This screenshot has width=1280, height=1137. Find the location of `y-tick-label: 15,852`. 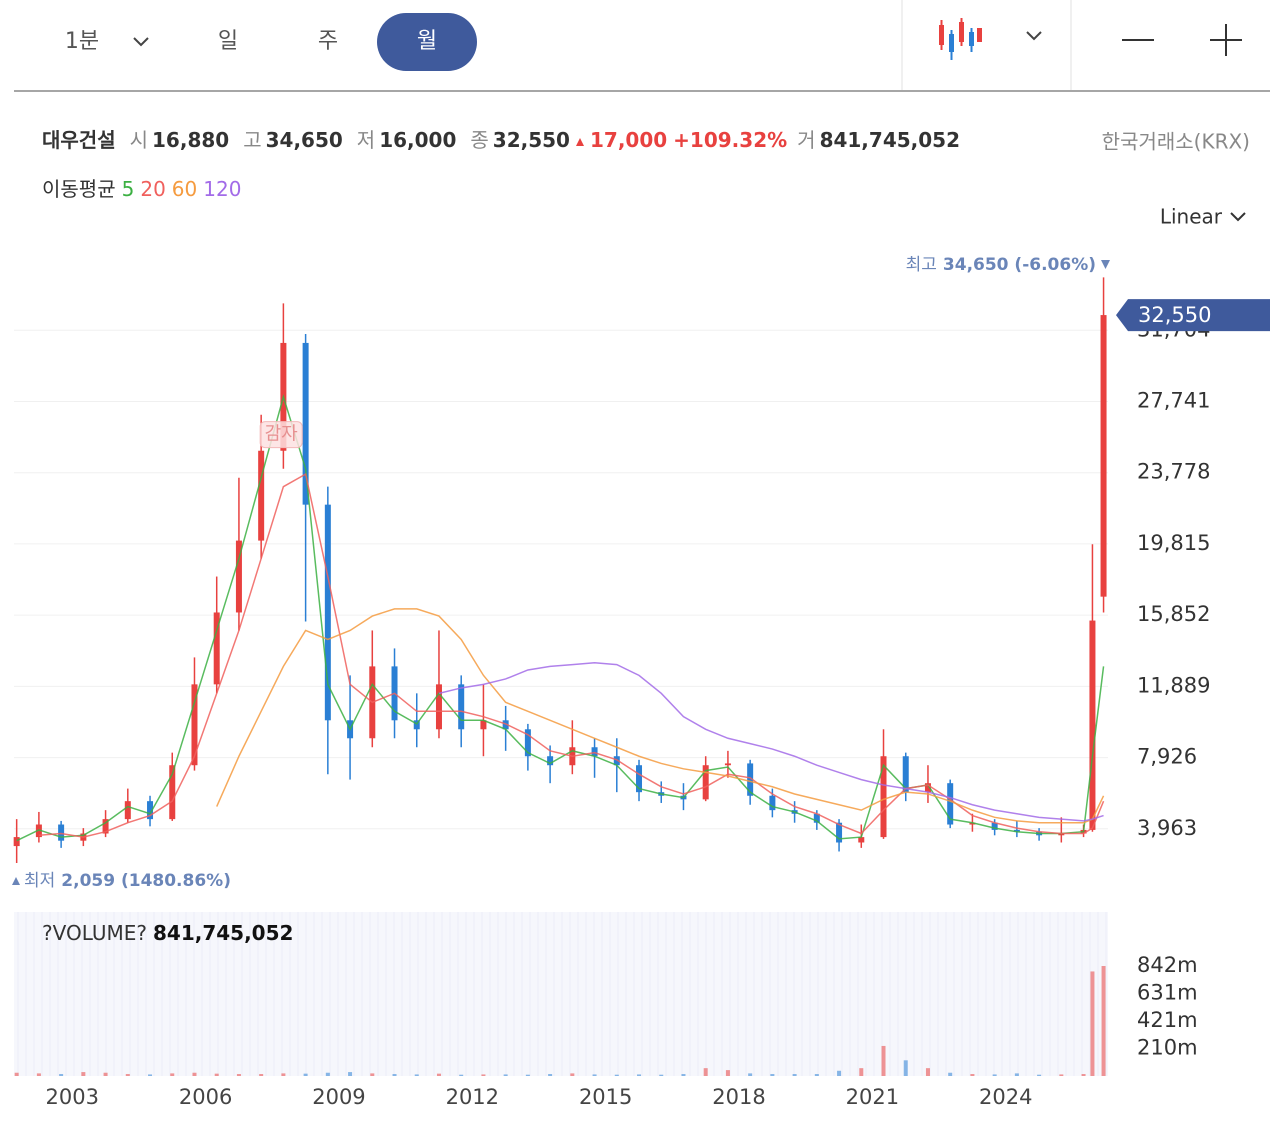

y-tick-label: 15,852 is located at coordinates (1173, 614).